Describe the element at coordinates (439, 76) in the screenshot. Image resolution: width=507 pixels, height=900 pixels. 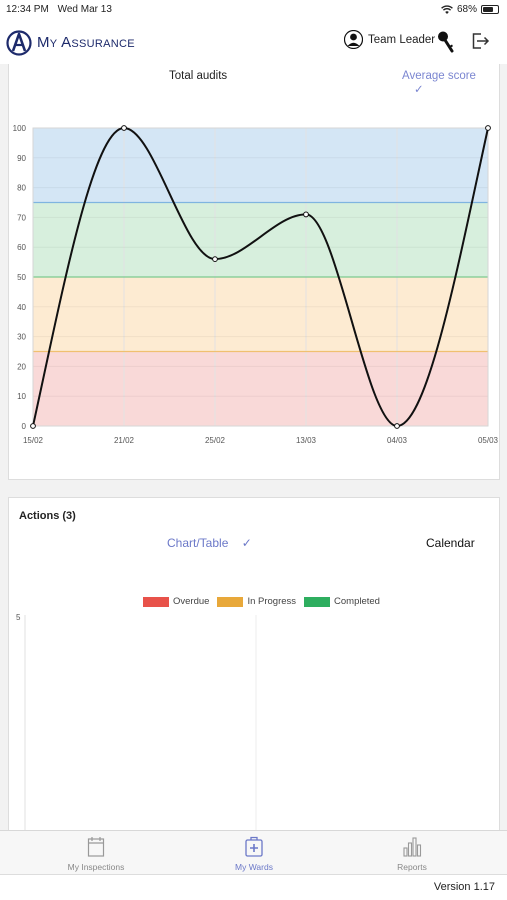
I see `average-score-label: Average score` at that location.